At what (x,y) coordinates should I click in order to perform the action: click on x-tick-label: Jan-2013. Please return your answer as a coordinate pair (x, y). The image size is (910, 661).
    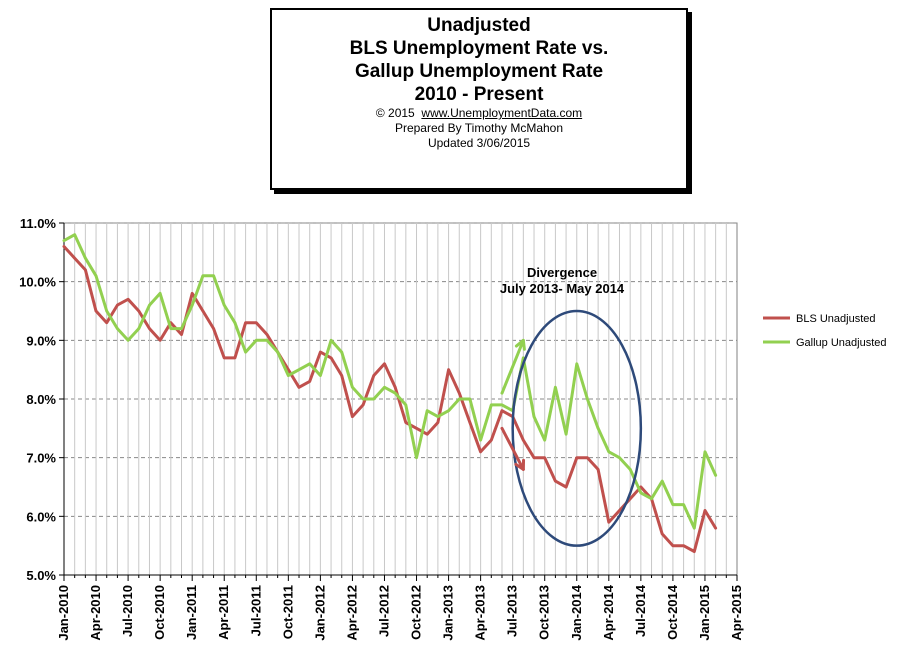
    Looking at the image, I should click on (448, 613).